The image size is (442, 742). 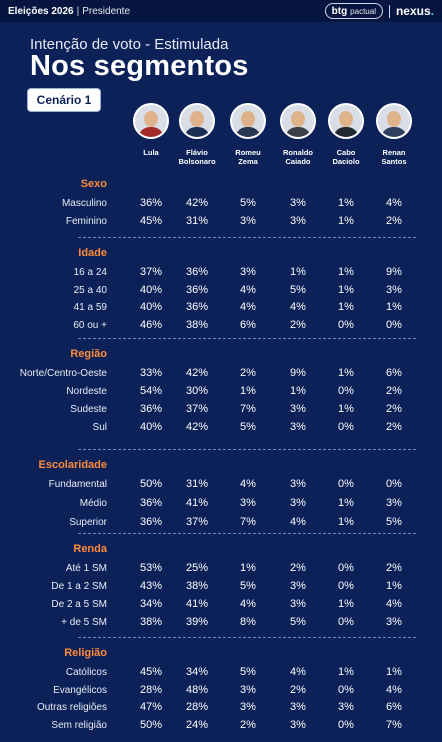 What do you see at coordinates (86, 568) in the screenshot?
I see `row-label: Até 1 SM` at bounding box center [86, 568].